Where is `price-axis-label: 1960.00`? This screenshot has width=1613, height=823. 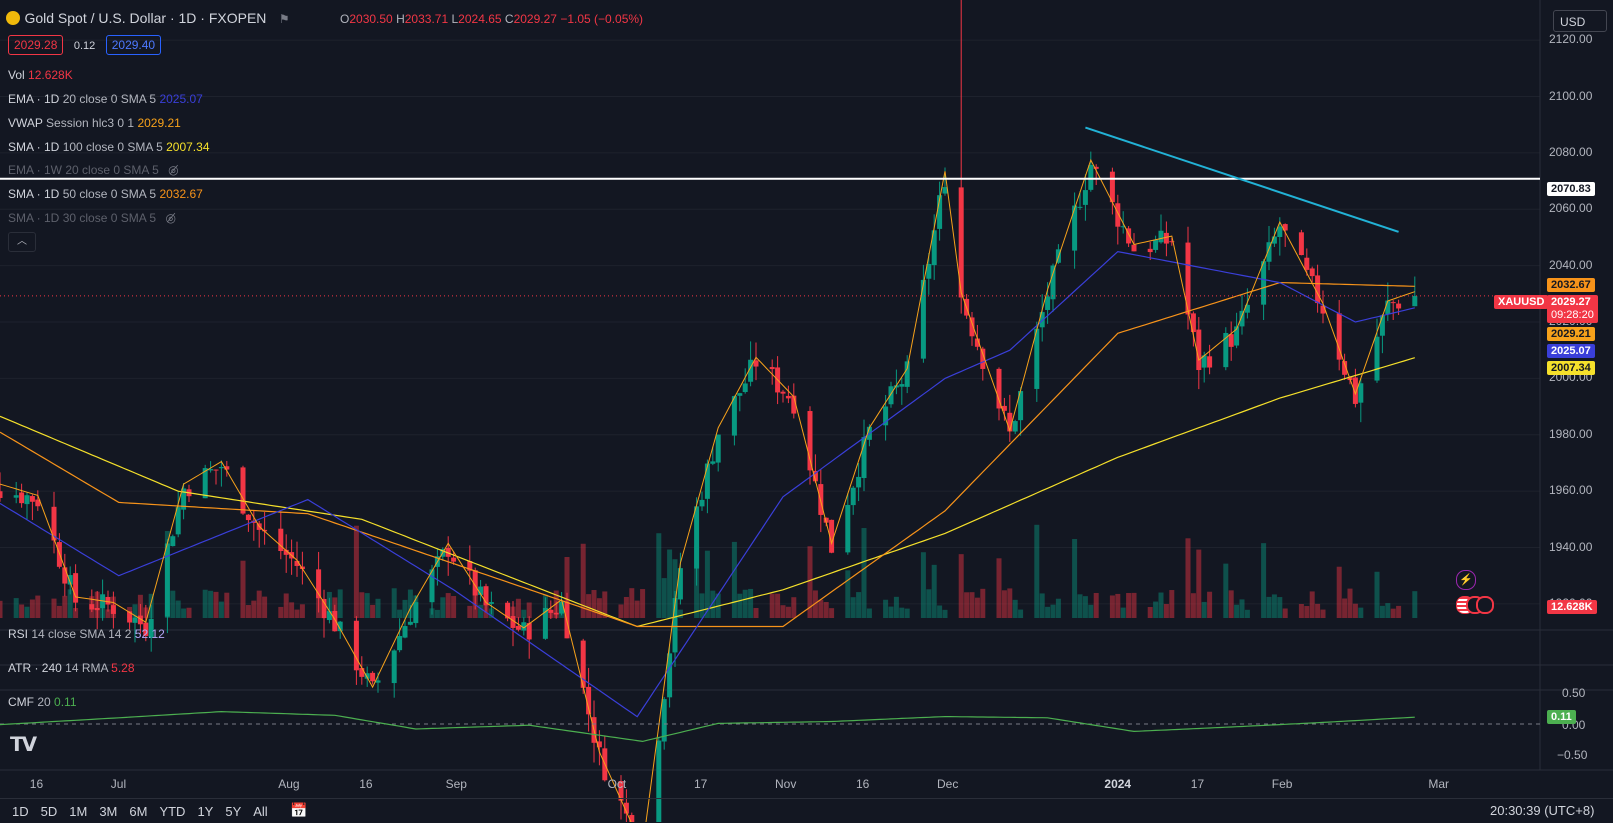
price-axis-label: 1960.00 is located at coordinates (1571, 490).